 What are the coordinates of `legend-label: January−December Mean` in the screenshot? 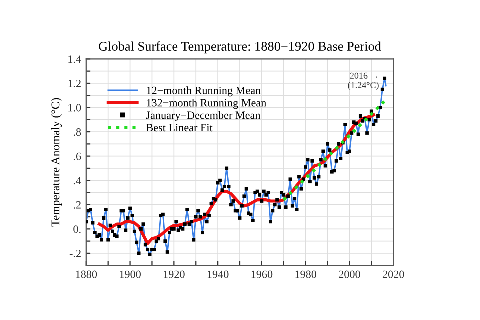 It's located at (203, 116).